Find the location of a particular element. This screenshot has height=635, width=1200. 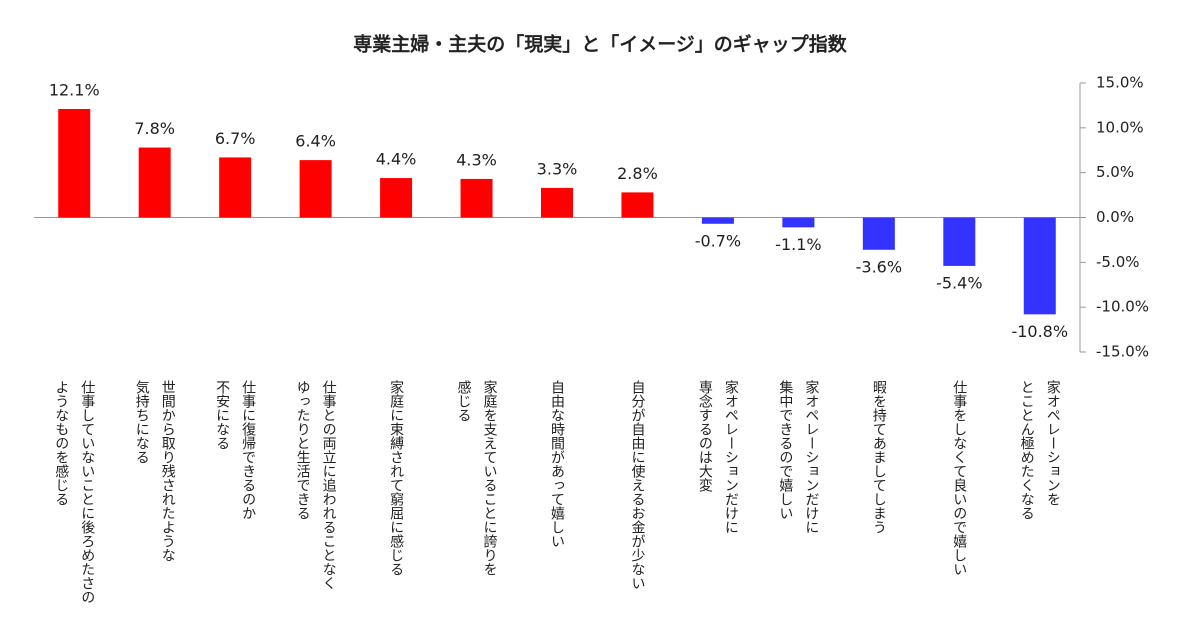

value-label: 4.3% is located at coordinates (476, 159).